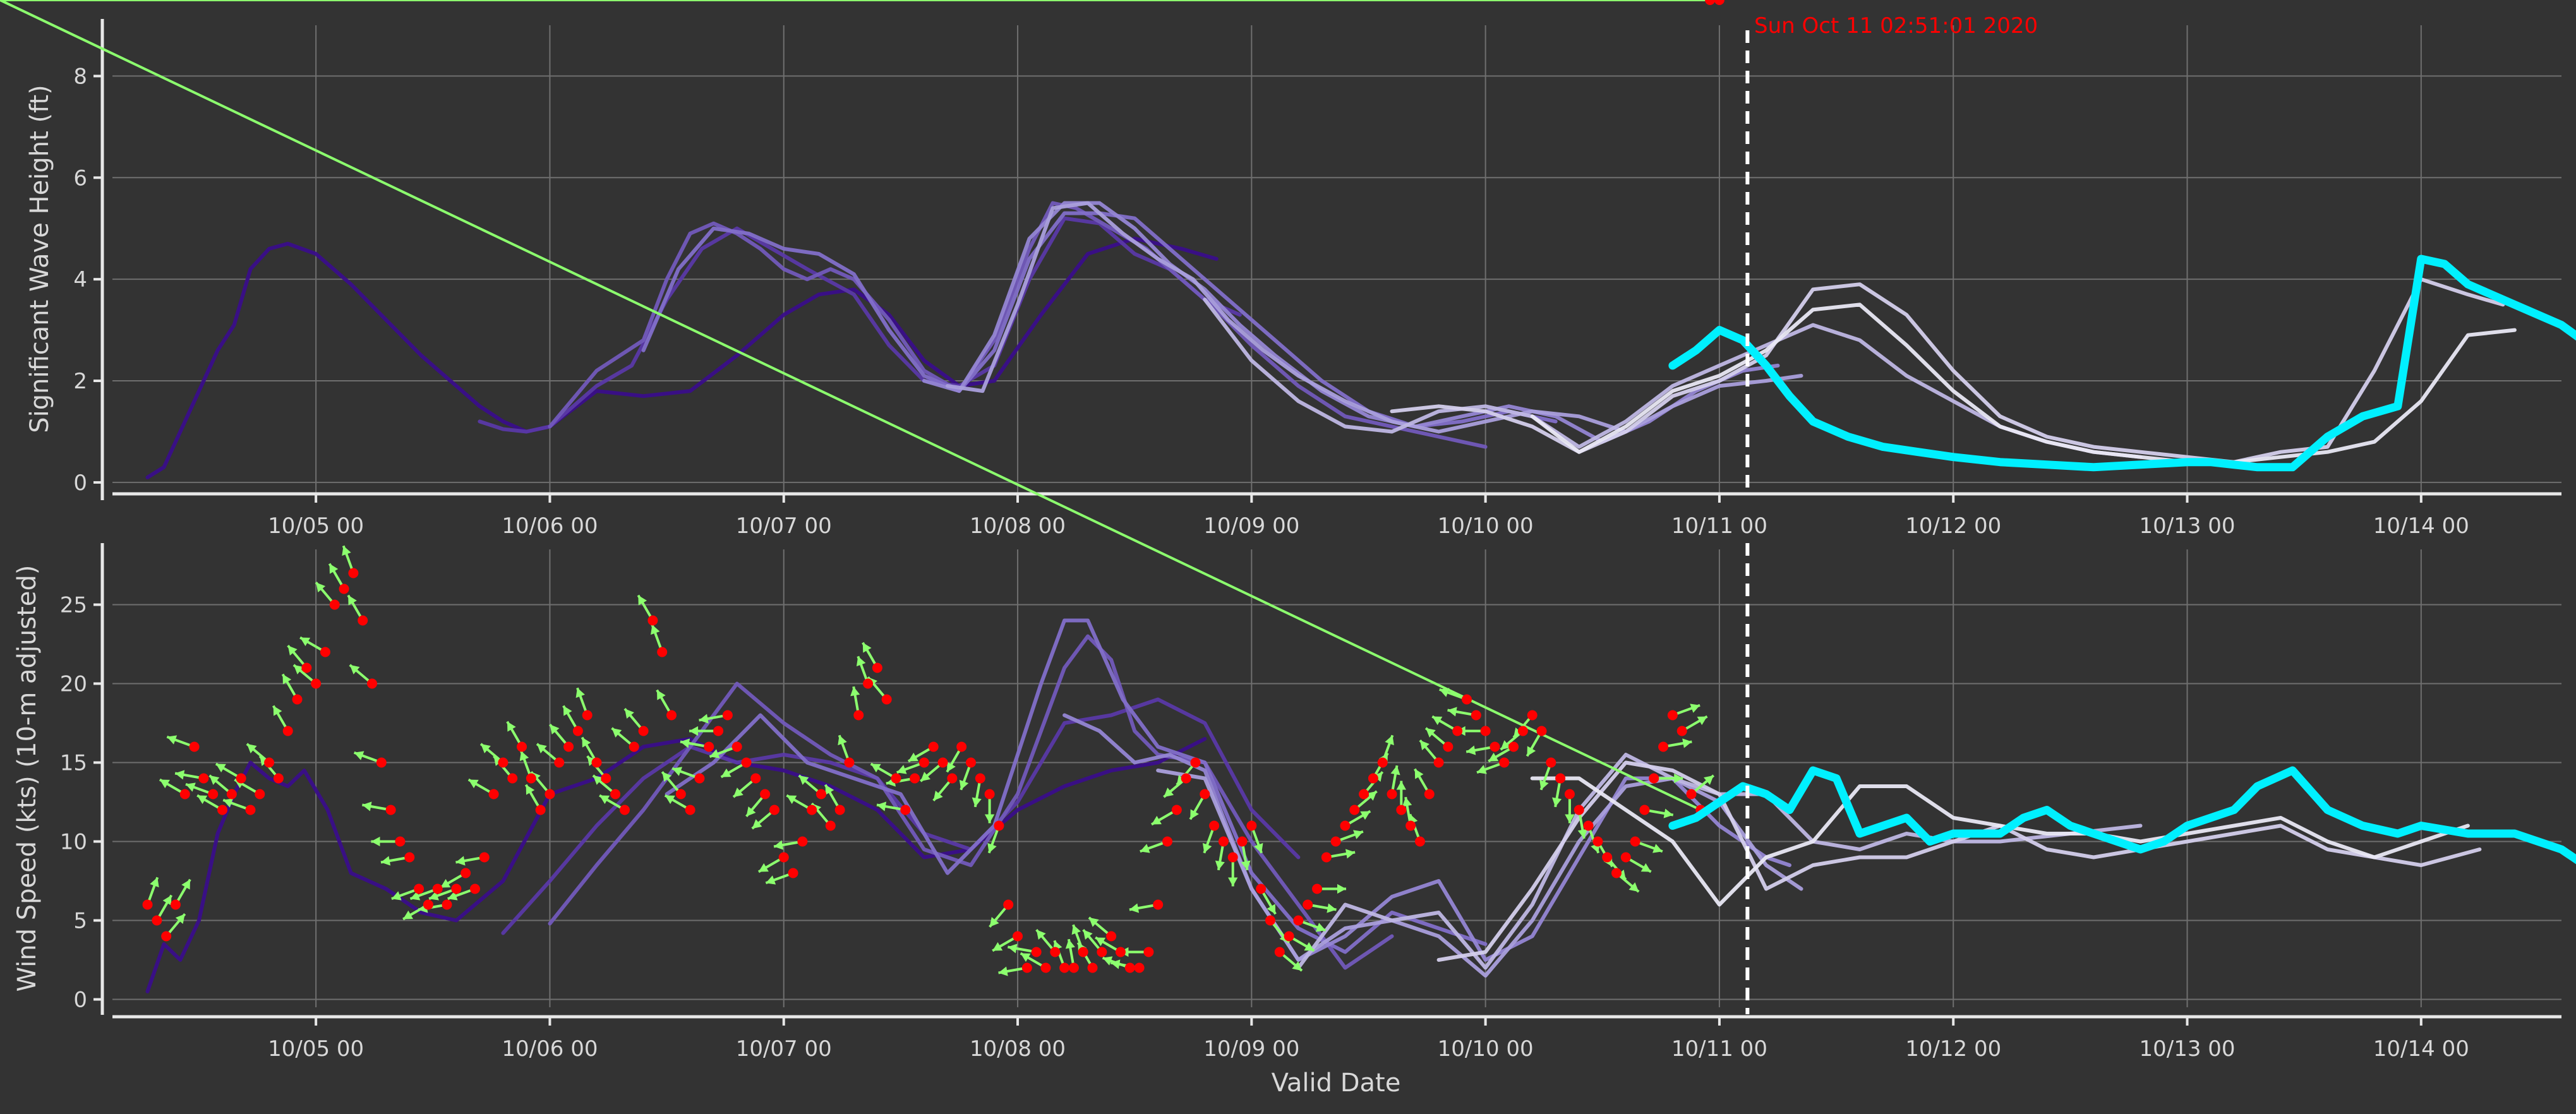 The image size is (2576, 1114). What do you see at coordinates (80, 381) in the screenshot?
I see `y-tick-label: 2` at bounding box center [80, 381].